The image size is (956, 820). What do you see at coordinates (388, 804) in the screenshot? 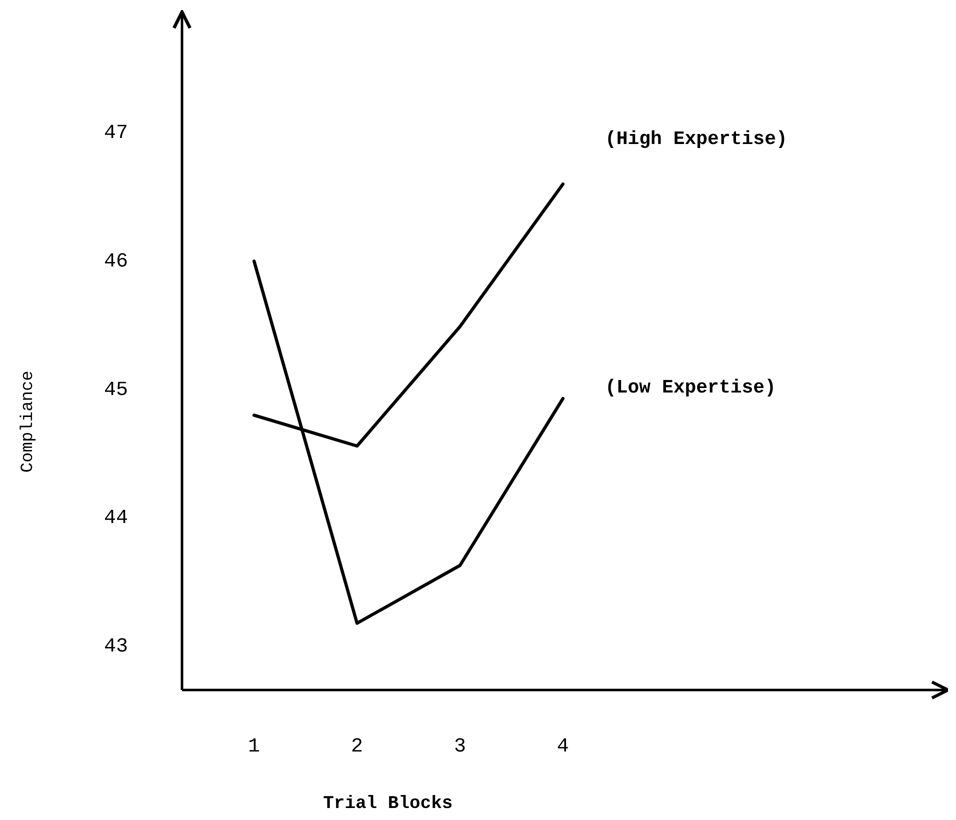
I see `x-axis-title: Trial Blocks` at bounding box center [388, 804].